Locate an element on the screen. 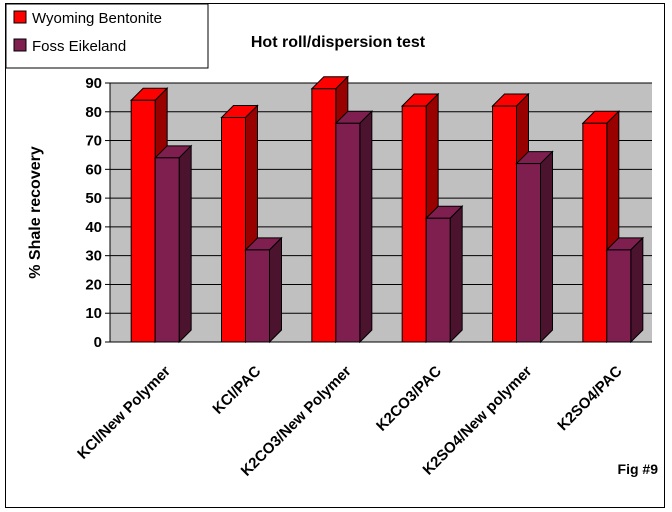 This screenshot has height=512, width=672. y-axis-label: % Shale recovery is located at coordinates (35, 212).